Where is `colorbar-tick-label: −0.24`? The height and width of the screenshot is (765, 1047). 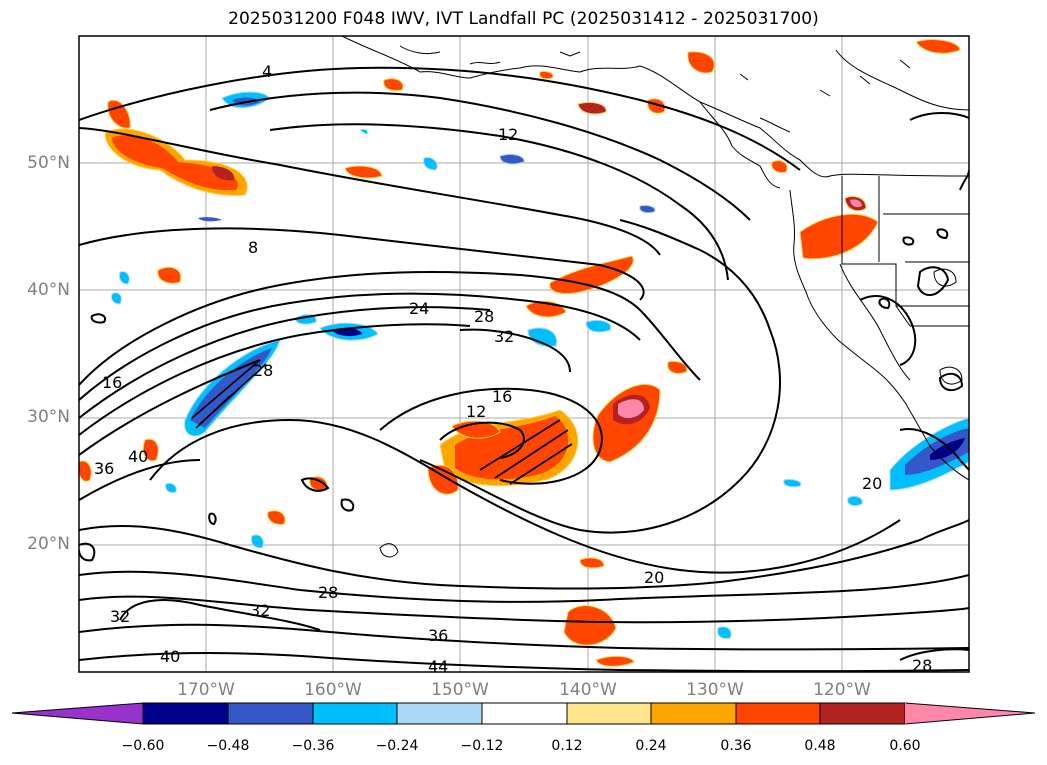
colorbar-tick-label: −0.24 is located at coordinates (397, 746).